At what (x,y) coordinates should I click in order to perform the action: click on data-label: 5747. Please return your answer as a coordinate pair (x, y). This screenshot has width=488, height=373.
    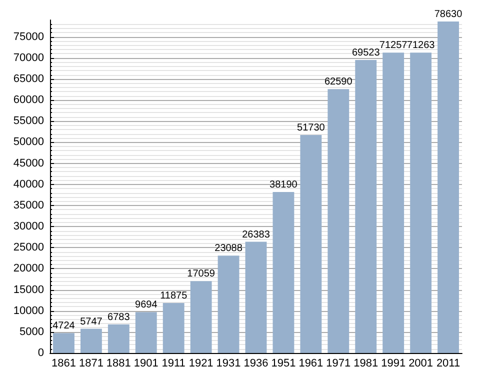
    Looking at the image, I should click on (91, 322).